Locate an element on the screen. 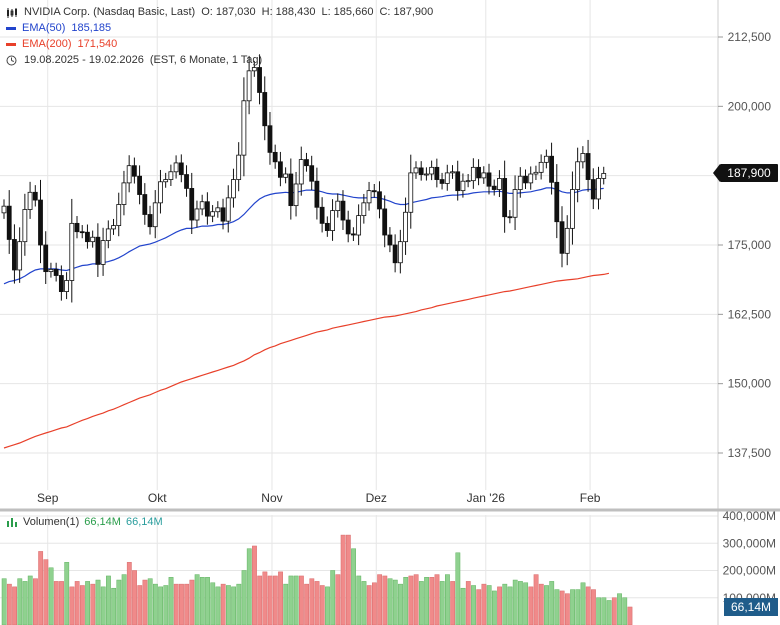 This screenshot has height=625, width=780. x-tick-label: Feb is located at coordinates (590, 498).